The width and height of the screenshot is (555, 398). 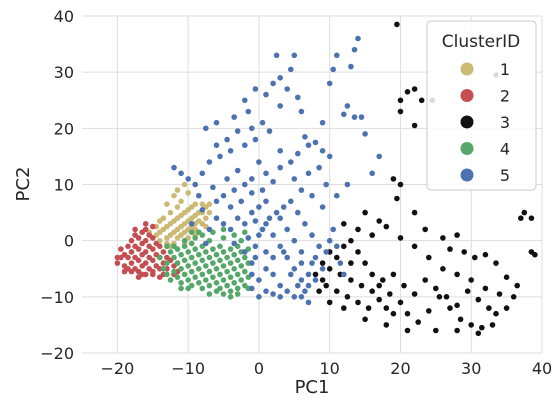 What do you see at coordinates (330, 368) in the screenshot?
I see `x-tick-label: 10` at bounding box center [330, 368].